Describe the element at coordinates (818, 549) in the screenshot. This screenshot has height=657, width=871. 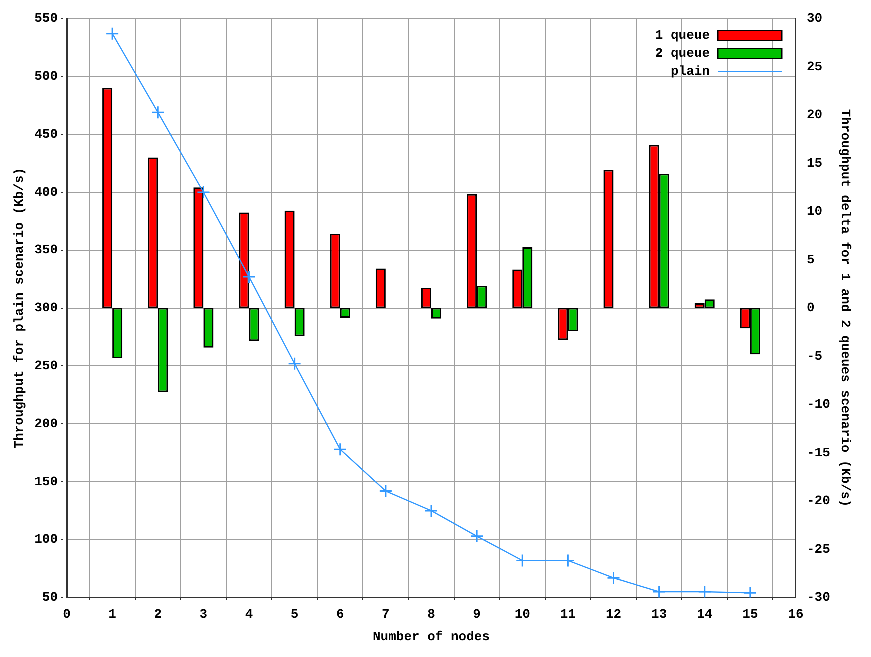
I see `y2-tick-label: -25` at that location.